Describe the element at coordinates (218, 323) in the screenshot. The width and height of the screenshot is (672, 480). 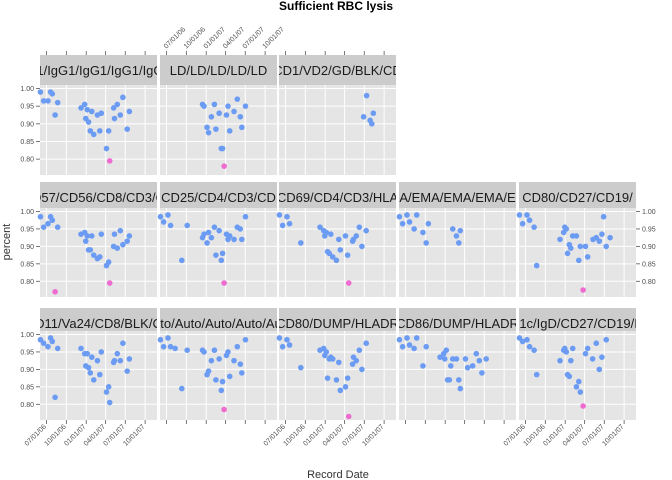
I see `panel-strip-label: Auto/Auto/Auto/Auto/Auto` at that location.